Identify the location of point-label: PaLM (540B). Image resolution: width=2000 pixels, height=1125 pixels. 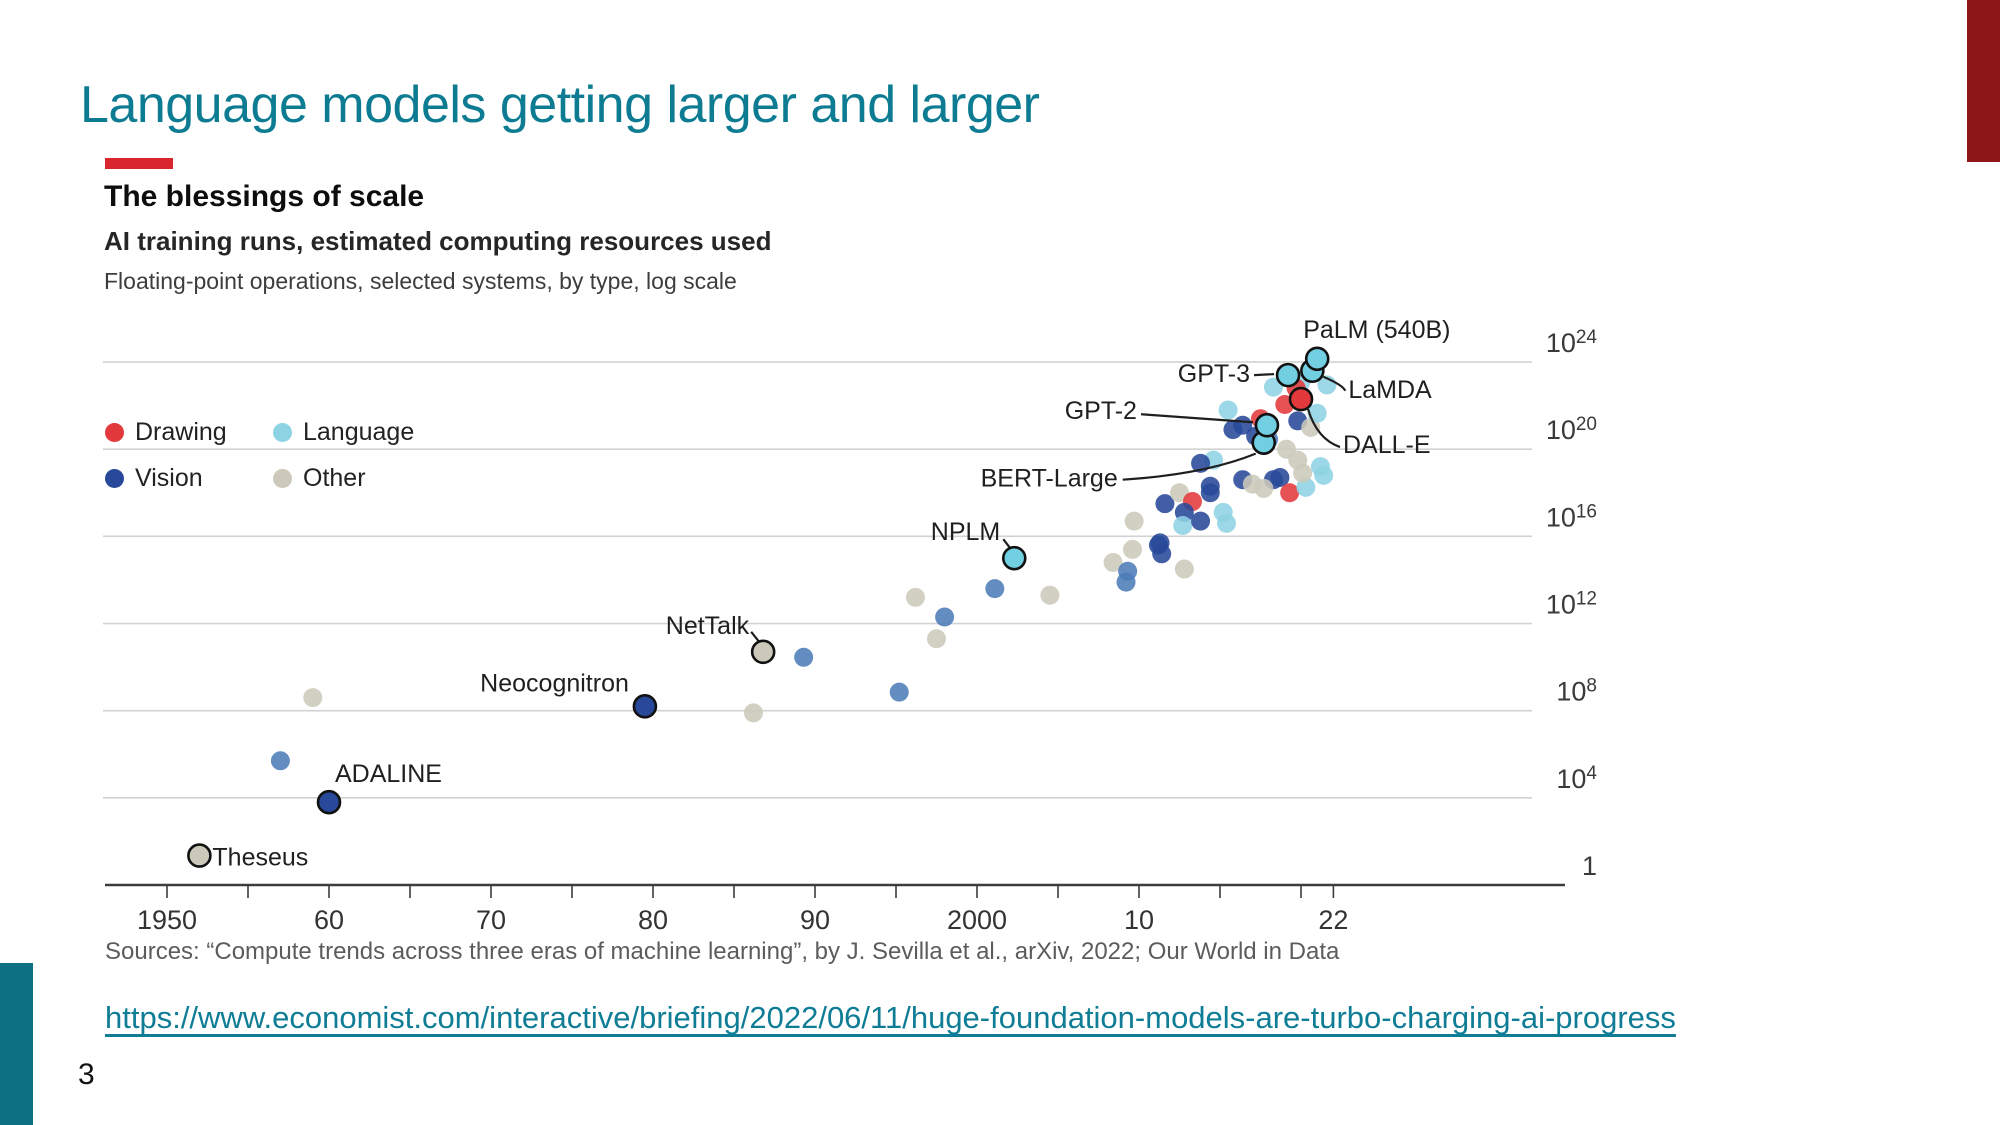
(1376, 330).